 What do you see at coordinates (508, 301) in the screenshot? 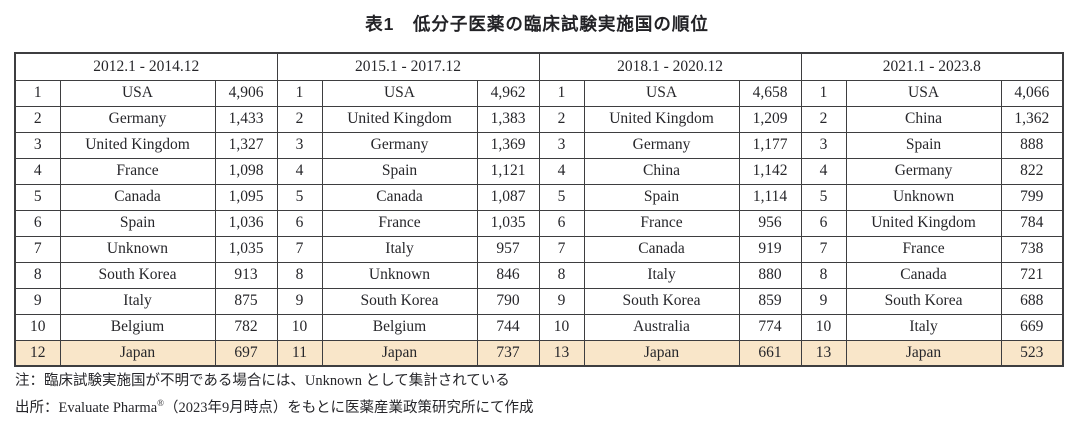
I see `trial-count-cell: 790` at bounding box center [508, 301].